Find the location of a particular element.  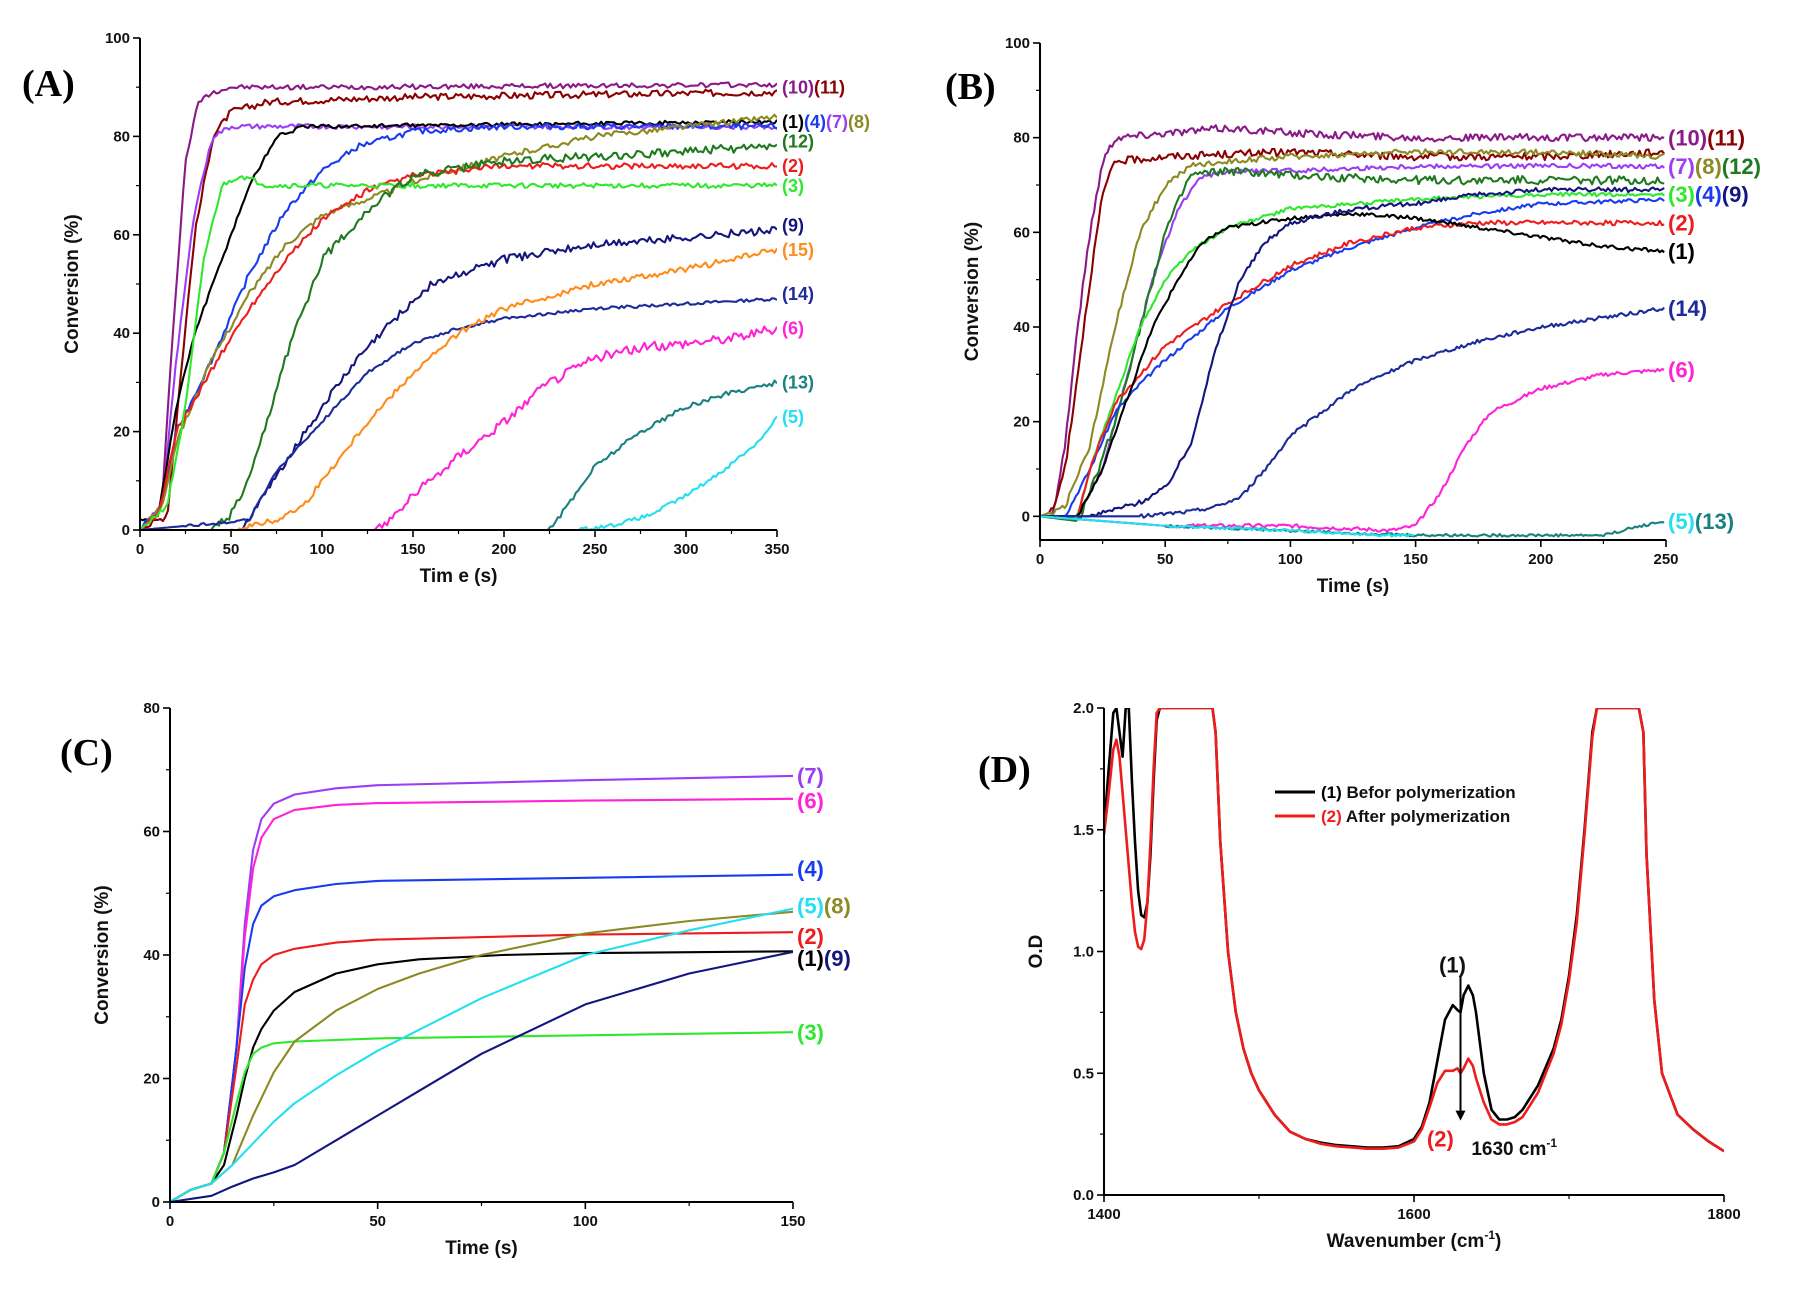

legend-num: (1) is located at coordinates (1331, 792).